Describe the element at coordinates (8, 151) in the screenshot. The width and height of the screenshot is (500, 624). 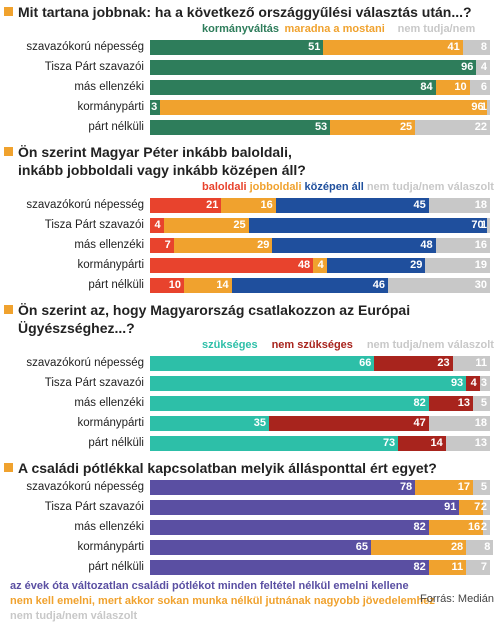
I see `bullet` at that location.